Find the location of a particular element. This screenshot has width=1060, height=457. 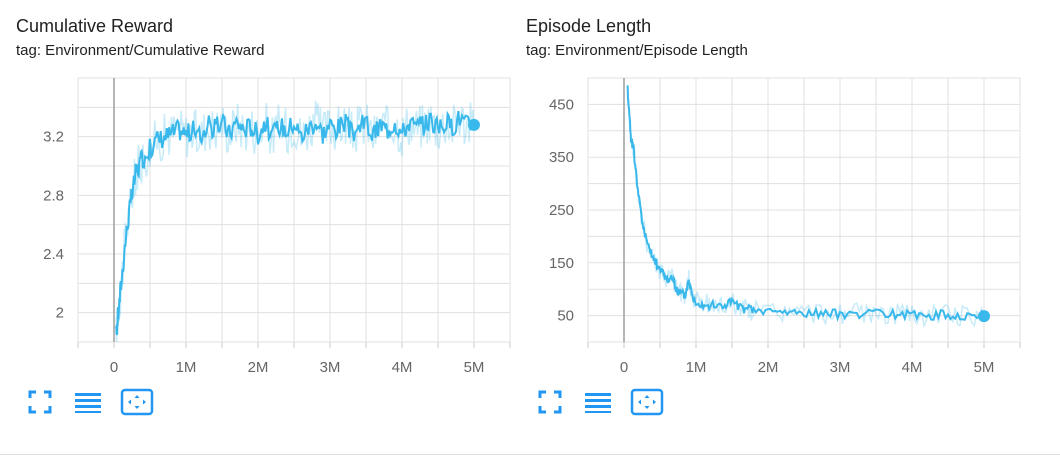

y-tick-label: 150 is located at coordinates (561, 263).